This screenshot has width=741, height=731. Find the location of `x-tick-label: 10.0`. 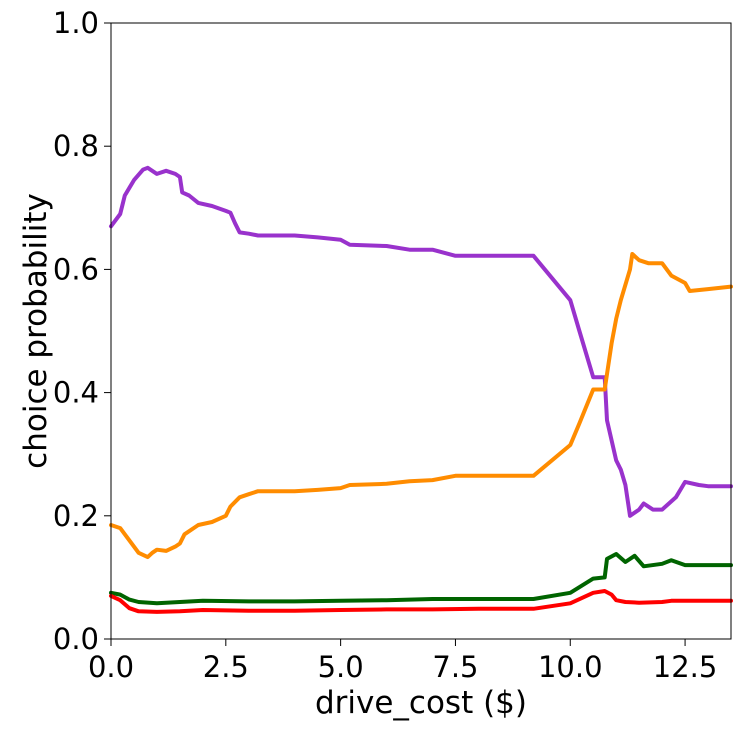

x-tick-label: 10.0 is located at coordinates (570, 667).